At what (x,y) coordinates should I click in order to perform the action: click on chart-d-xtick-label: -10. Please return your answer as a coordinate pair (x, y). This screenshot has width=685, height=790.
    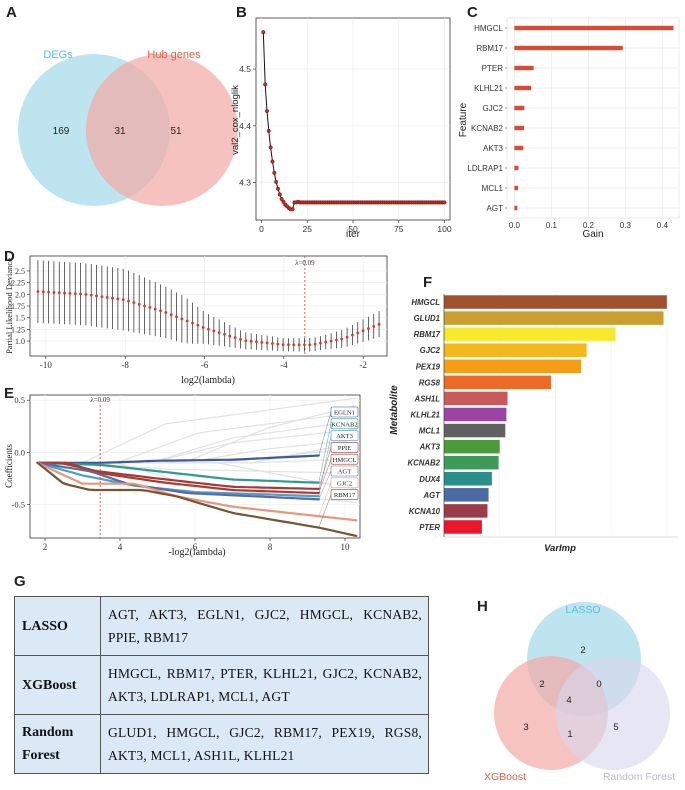
    Looking at the image, I should click on (46, 365).